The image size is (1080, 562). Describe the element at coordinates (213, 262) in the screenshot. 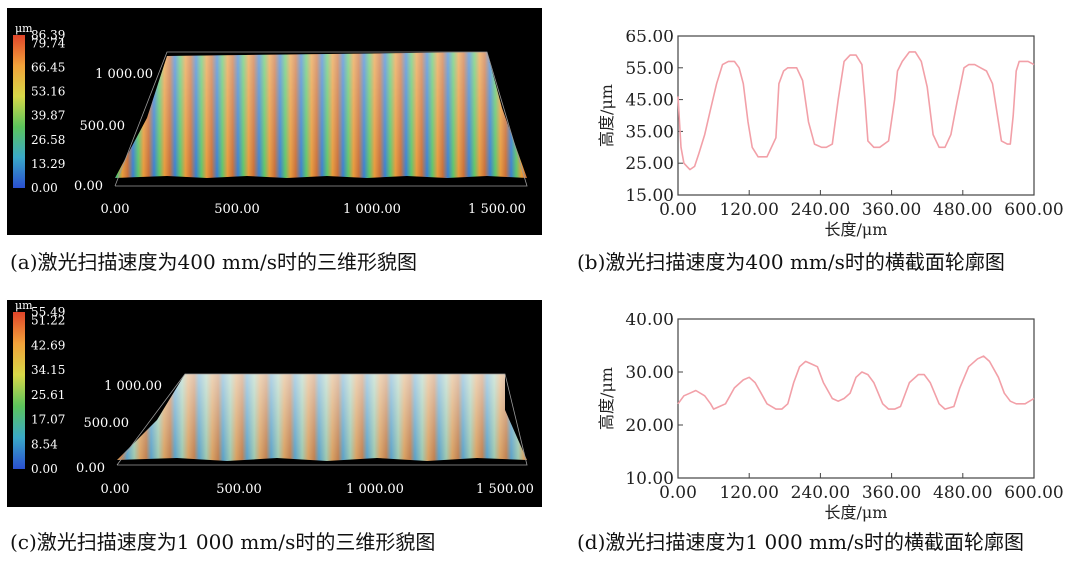

I see `caption-a: (a)激光扫描速度为400 mm/s时的三维形貌图` at that location.